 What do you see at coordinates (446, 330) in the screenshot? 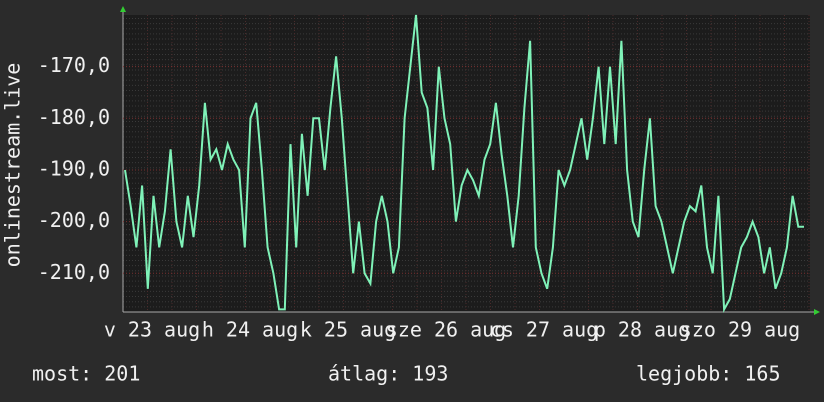
I see `x-tick-label: sze 26 aug` at bounding box center [446, 330].